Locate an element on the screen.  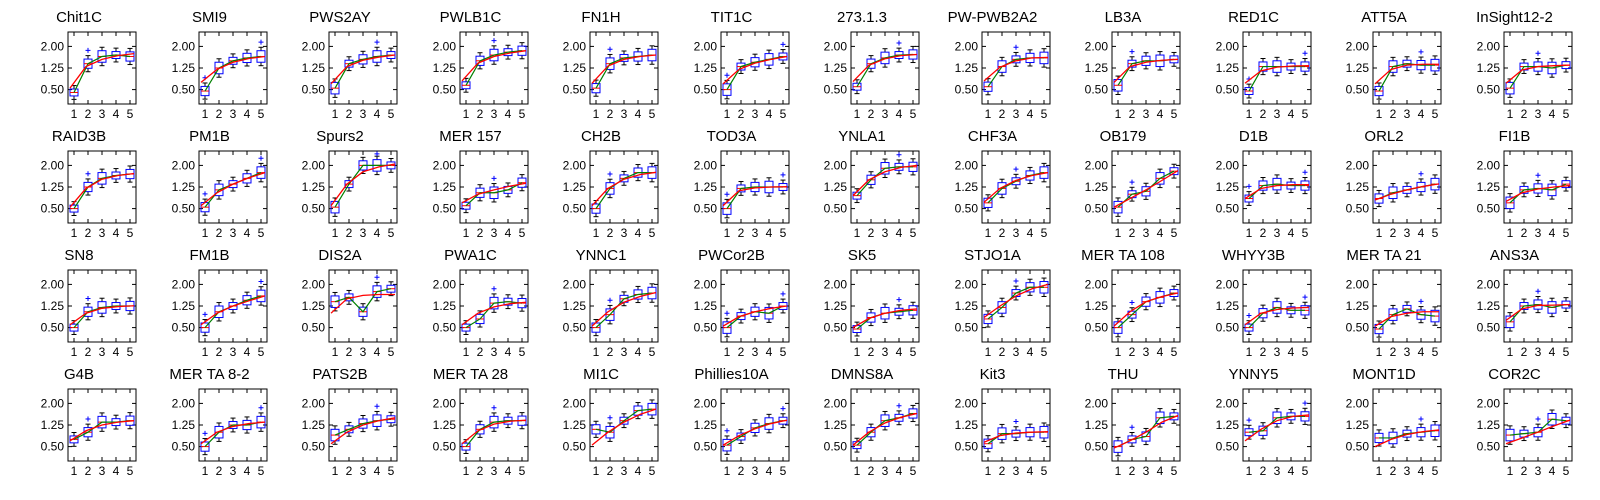
chart-panel: COR2C 0.50 1.25 2.00 1 2 3 4 5 is located at coordinates (1515, 417).